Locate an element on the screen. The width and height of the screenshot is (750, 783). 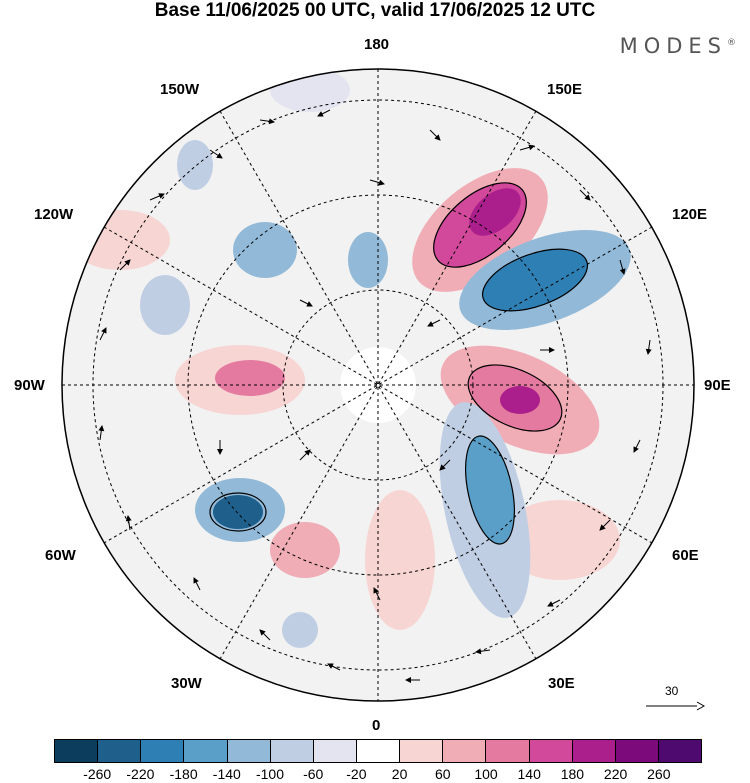
colorbar is located at coordinates (378, 751).